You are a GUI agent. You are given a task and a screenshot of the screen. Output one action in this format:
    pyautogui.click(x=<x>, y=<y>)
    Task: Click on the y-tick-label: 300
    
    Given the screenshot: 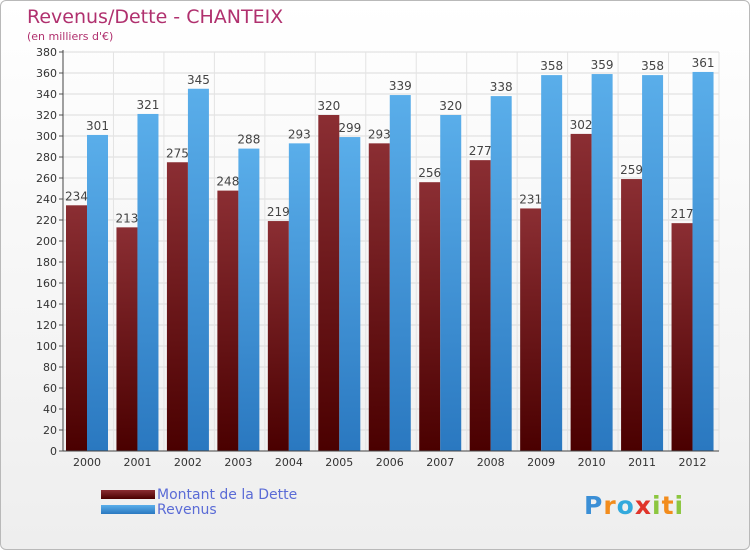 What is the action you would take?
    pyautogui.click(x=46, y=136)
    